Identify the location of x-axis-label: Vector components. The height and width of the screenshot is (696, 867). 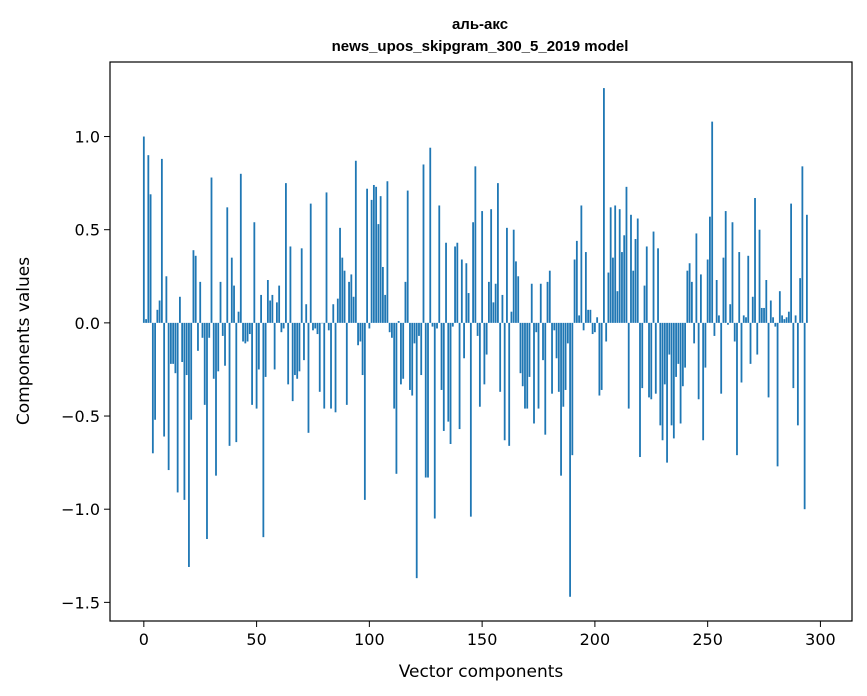
(481, 672).